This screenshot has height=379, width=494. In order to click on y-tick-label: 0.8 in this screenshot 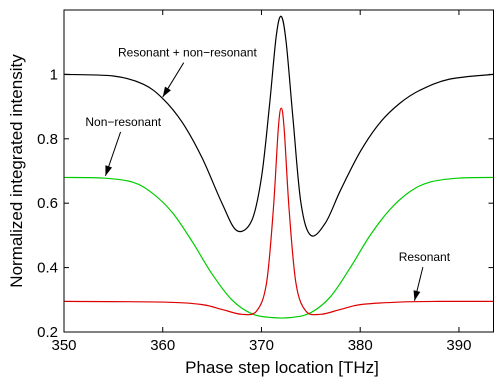, I will do `click(47, 139)`.